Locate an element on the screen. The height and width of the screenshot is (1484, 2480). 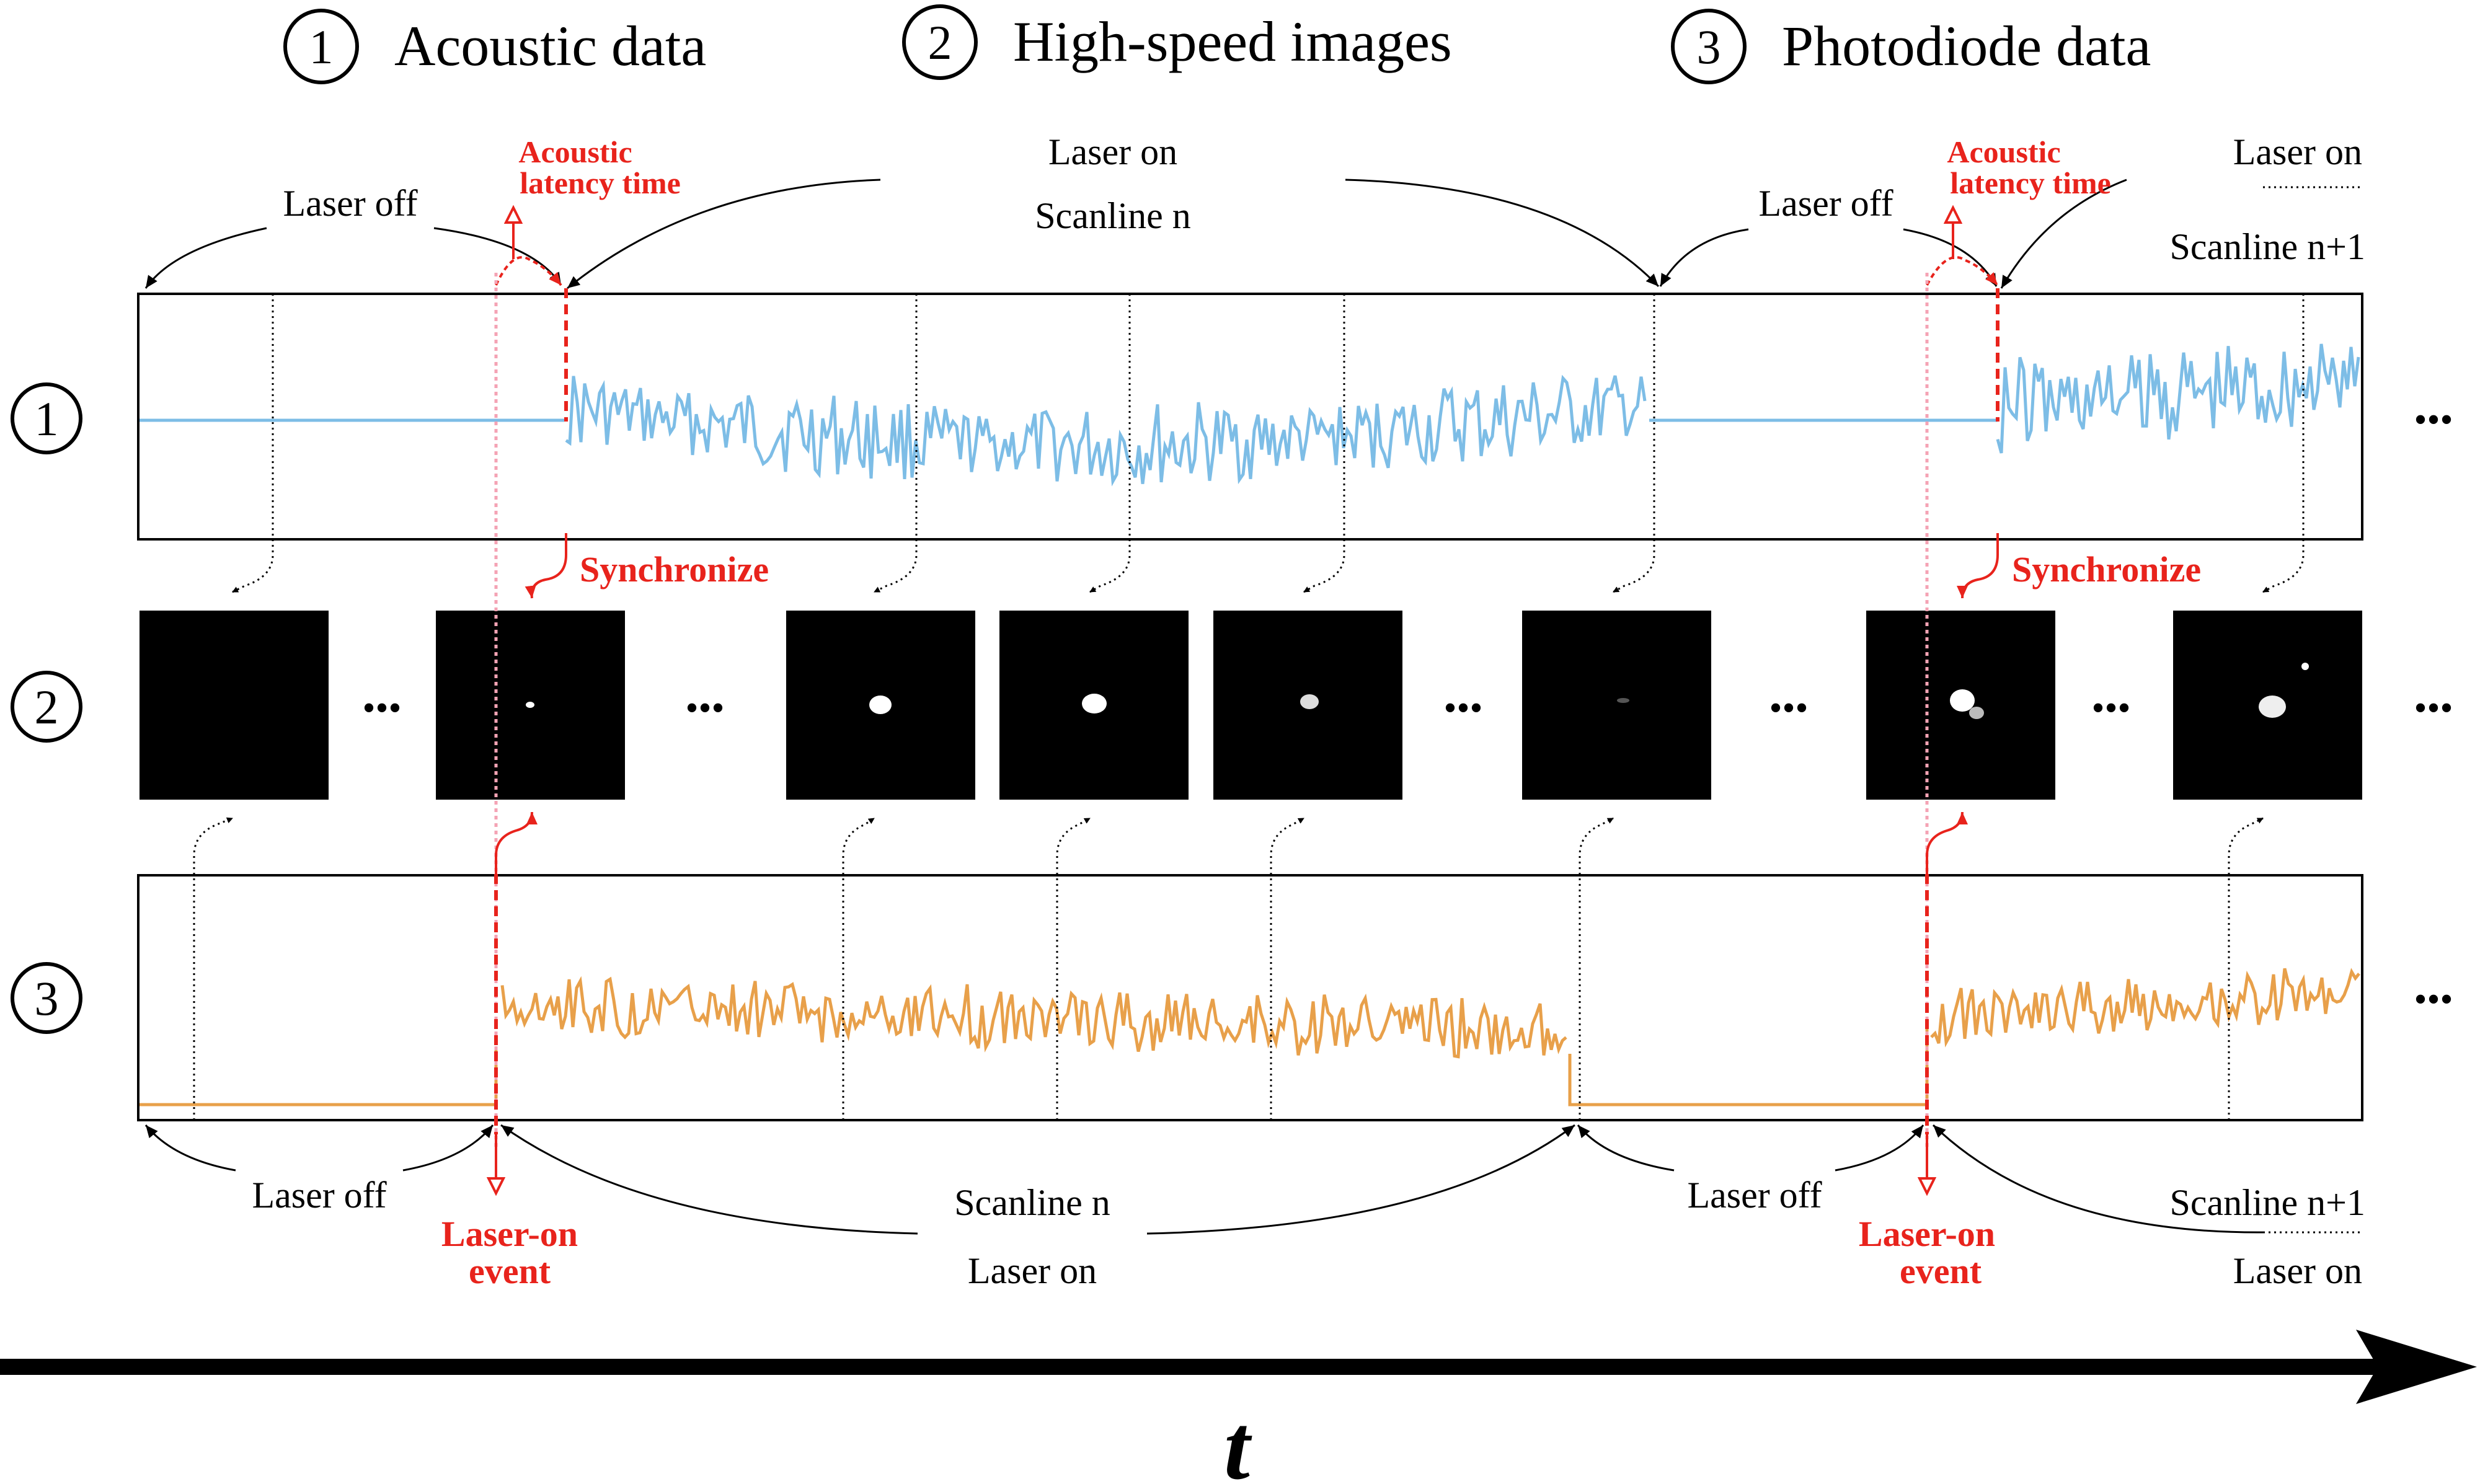
row-label-1: 1 is located at coordinates (46, 418).